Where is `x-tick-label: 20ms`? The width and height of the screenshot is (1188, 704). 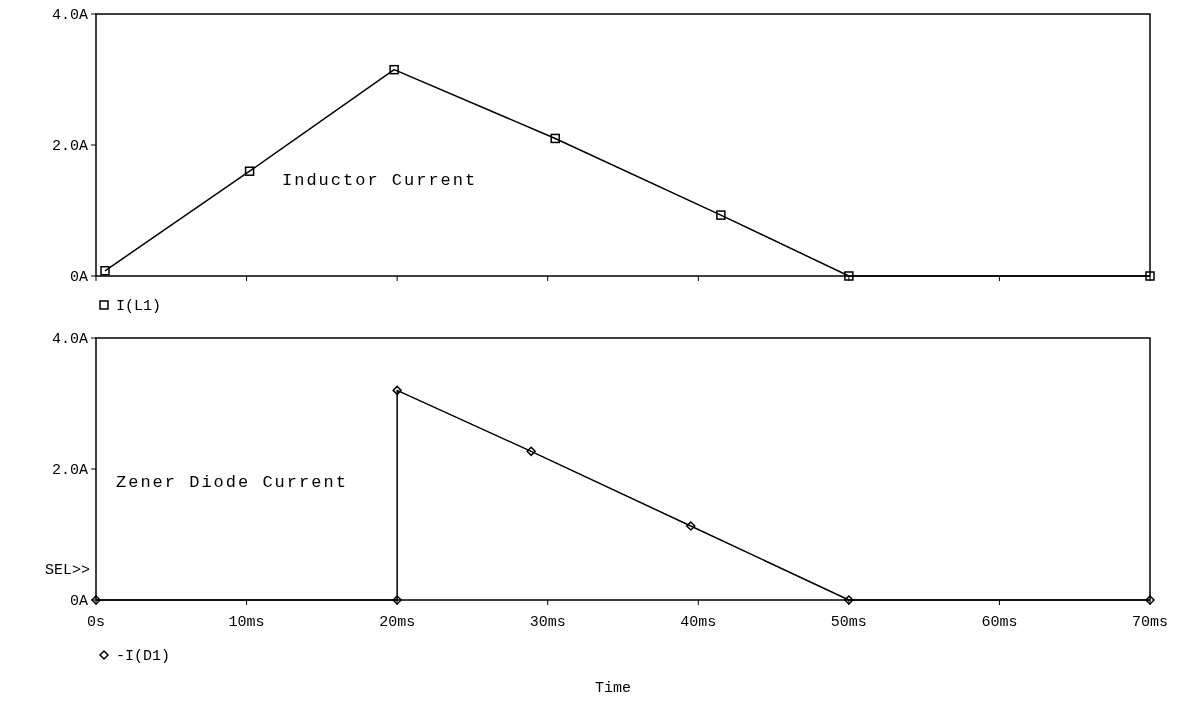
x-tick-label: 20ms is located at coordinates (397, 622).